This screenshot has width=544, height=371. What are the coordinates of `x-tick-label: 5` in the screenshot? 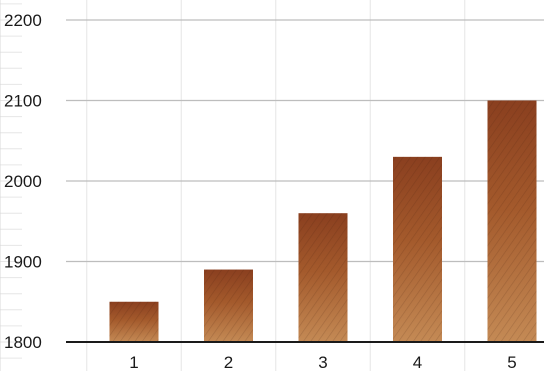 It's located at (511, 362).